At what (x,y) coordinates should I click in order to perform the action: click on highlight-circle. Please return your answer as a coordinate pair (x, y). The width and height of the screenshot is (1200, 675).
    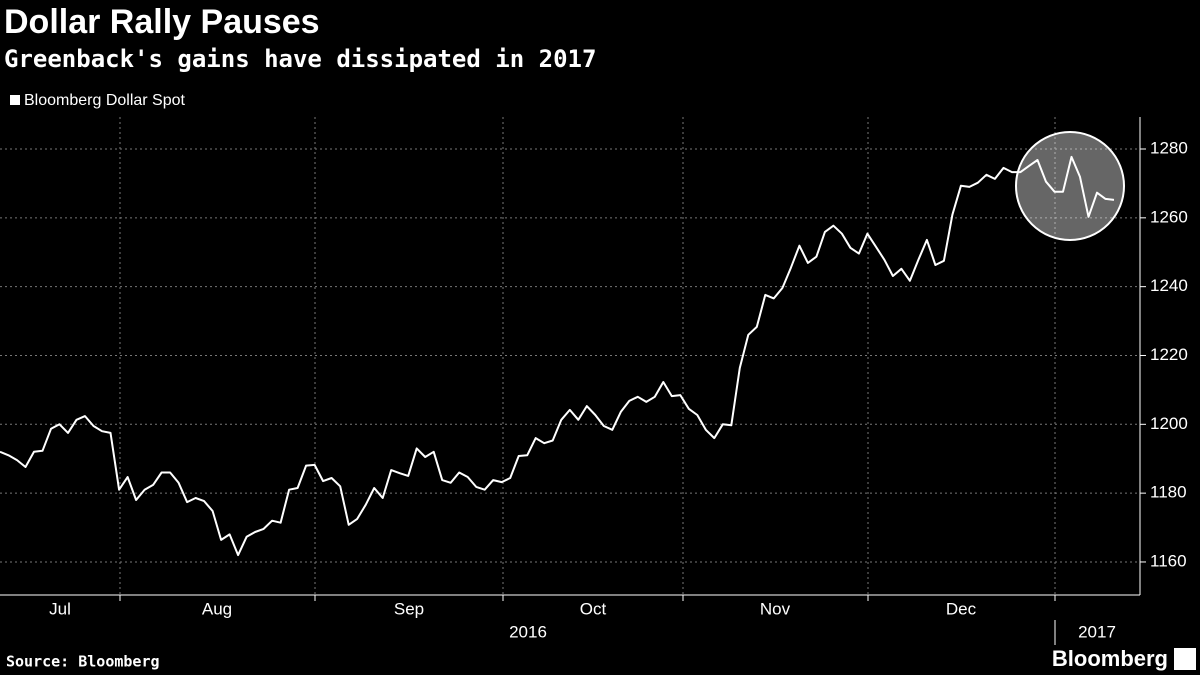
    Looking at the image, I should click on (1070, 186).